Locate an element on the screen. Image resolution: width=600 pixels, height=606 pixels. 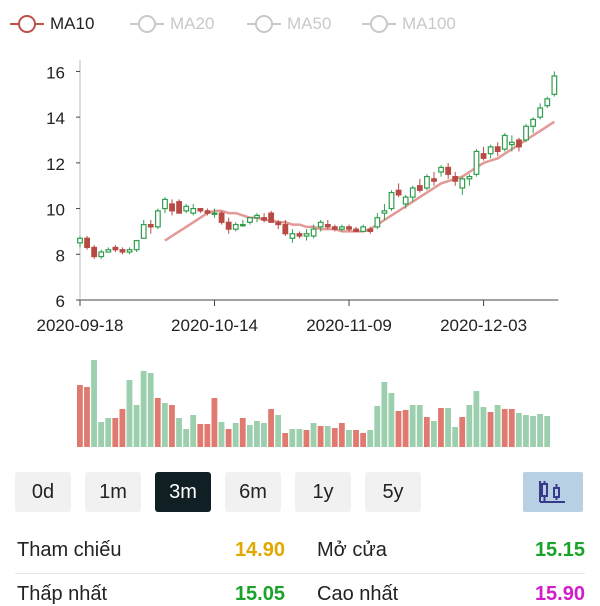
period-button-3m: 3m is located at coordinates (183, 492).